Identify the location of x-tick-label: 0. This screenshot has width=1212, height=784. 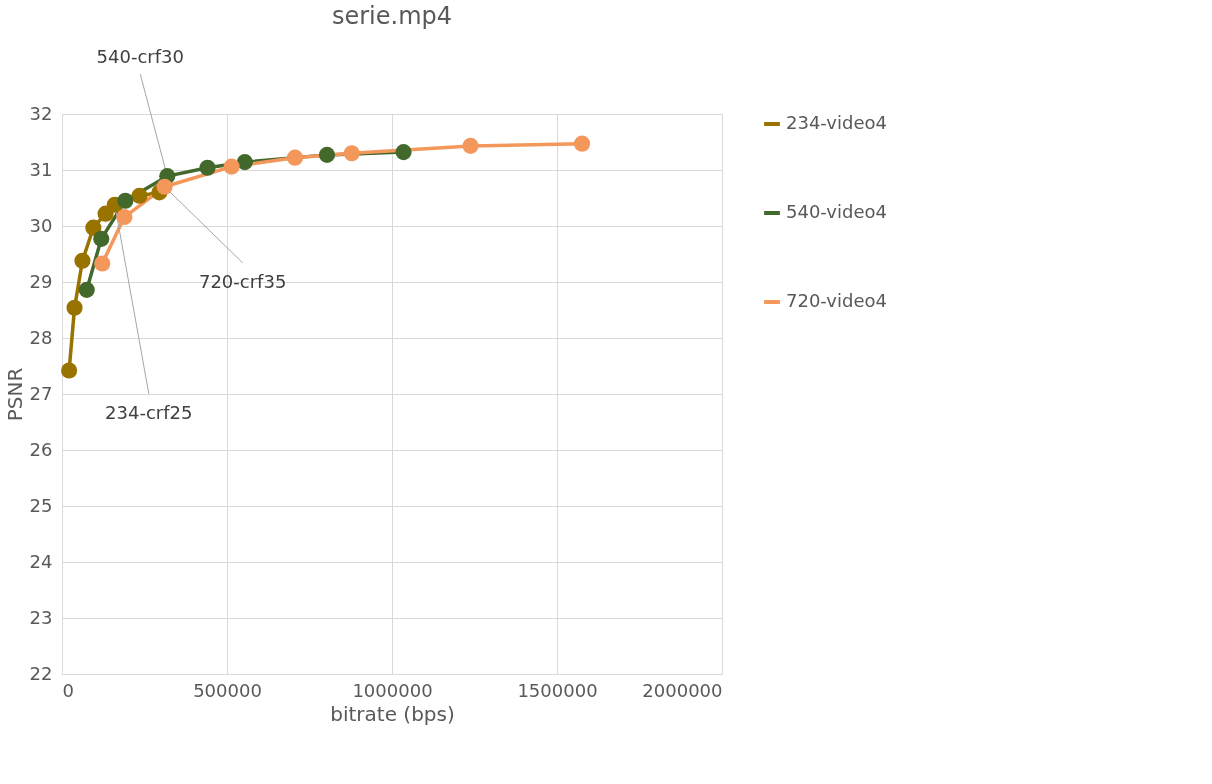
(68, 690).